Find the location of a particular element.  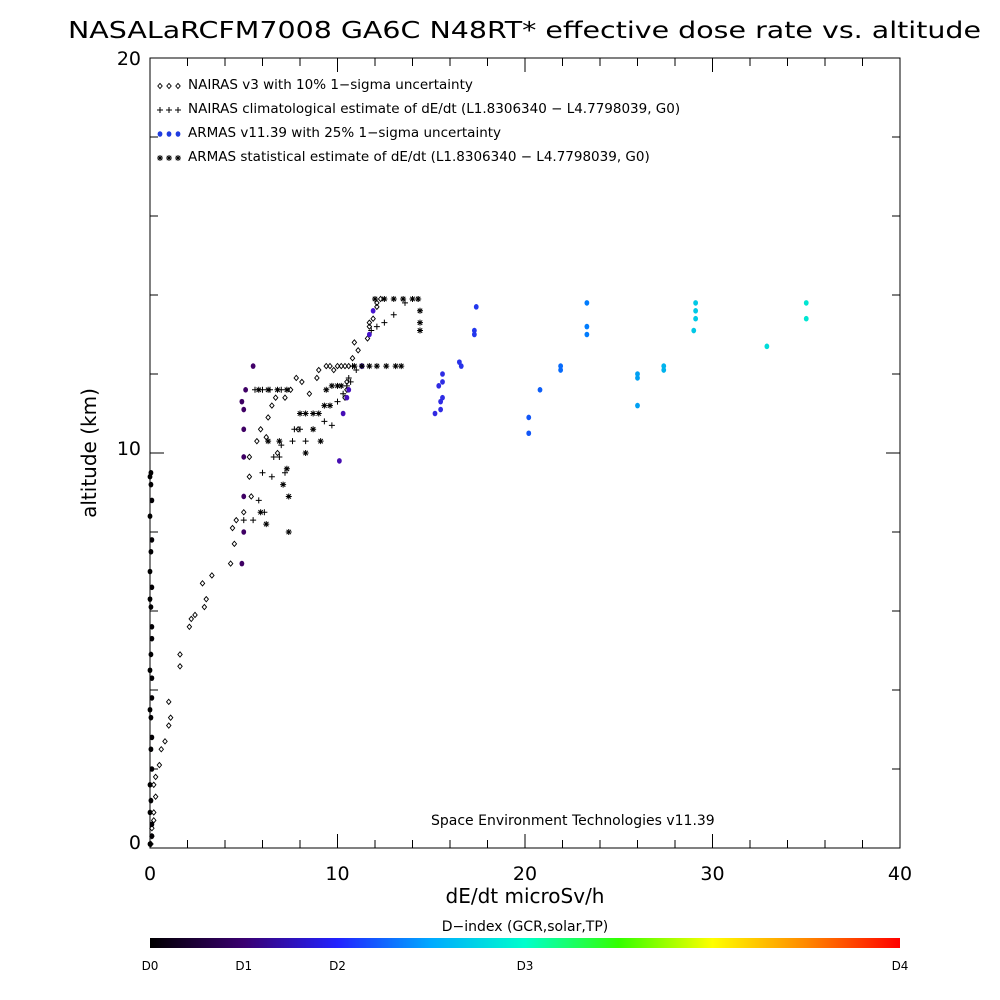

colorbar-label: D1 is located at coordinates (243, 966).